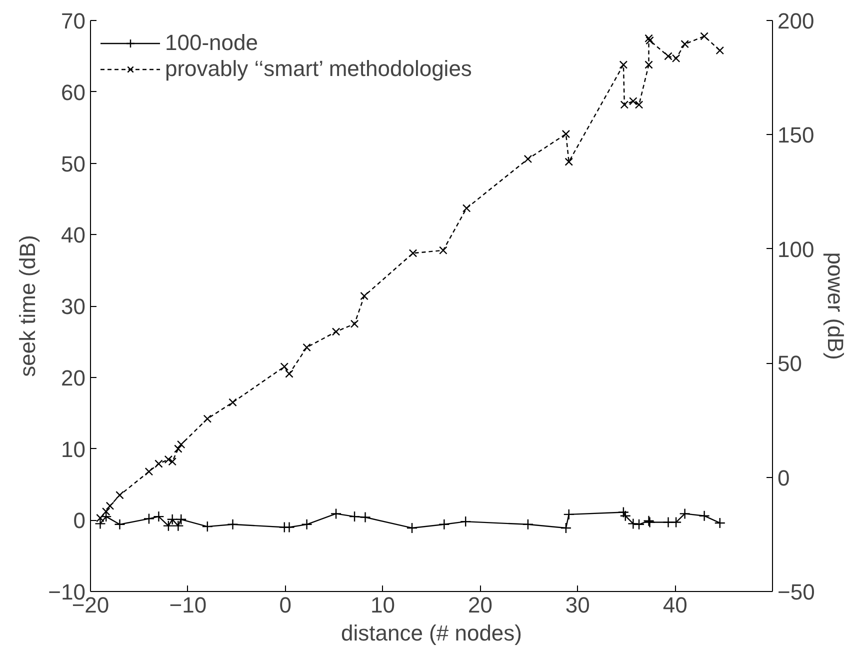  Describe the element at coordinates (27, 306) in the screenshot. I see `y-axis-title: seek time (dB)` at that location.